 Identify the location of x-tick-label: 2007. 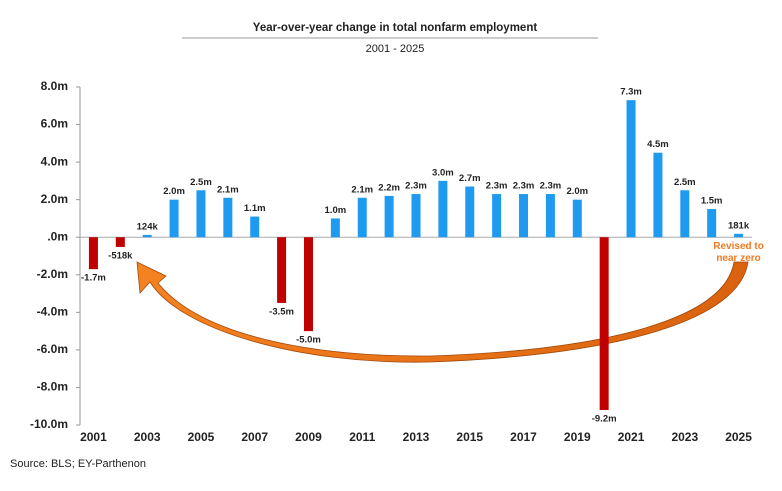
(254, 437).